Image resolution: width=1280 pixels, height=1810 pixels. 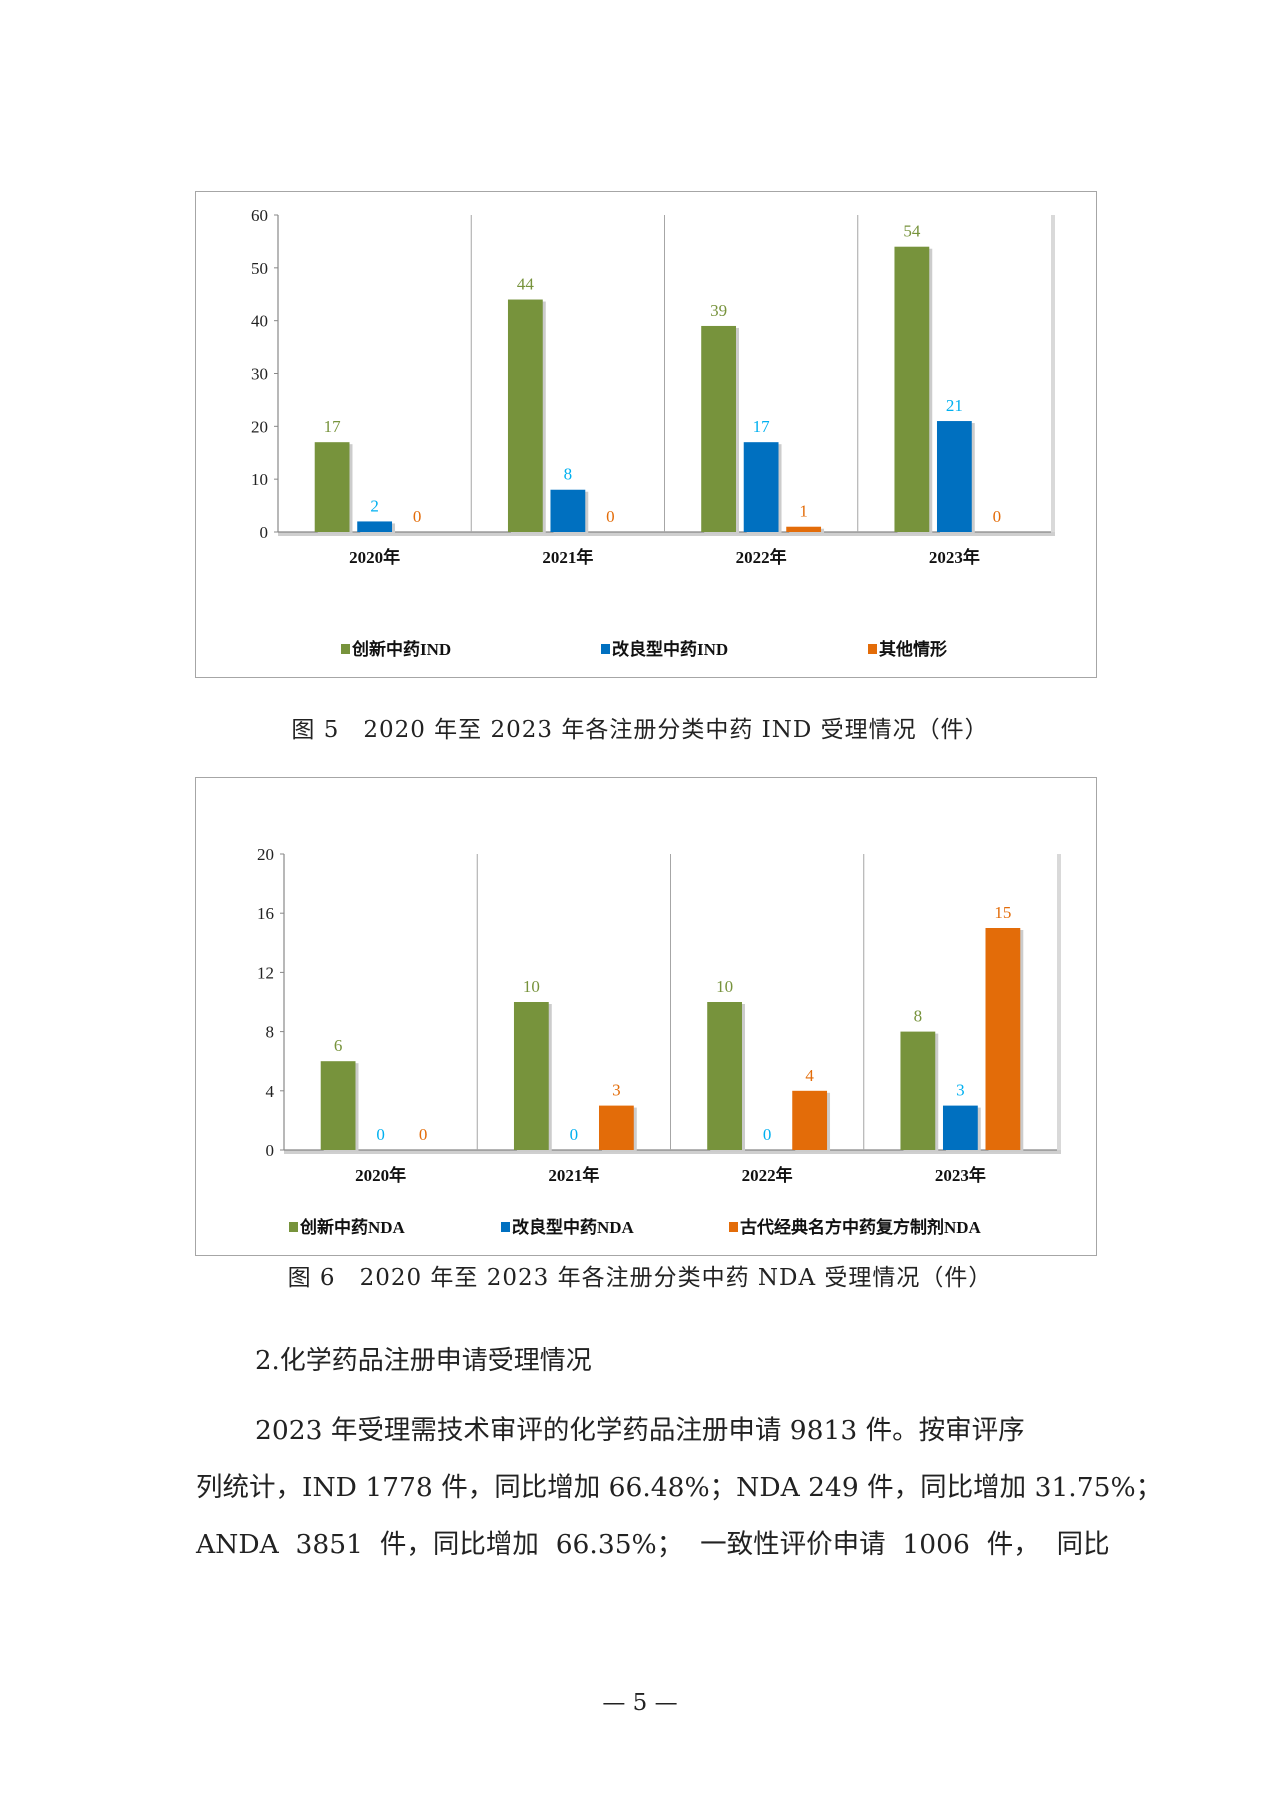 I want to click on legend-label: 改良型中药IND, so click(x=670, y=649).